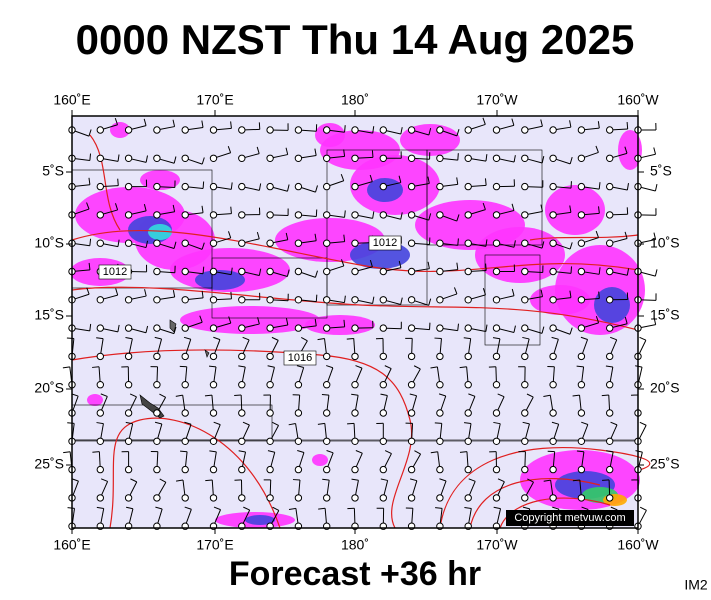 This screenshot has height=600, width=711. I want to click on lat-label-left: 5˚S, so click(53, 171).